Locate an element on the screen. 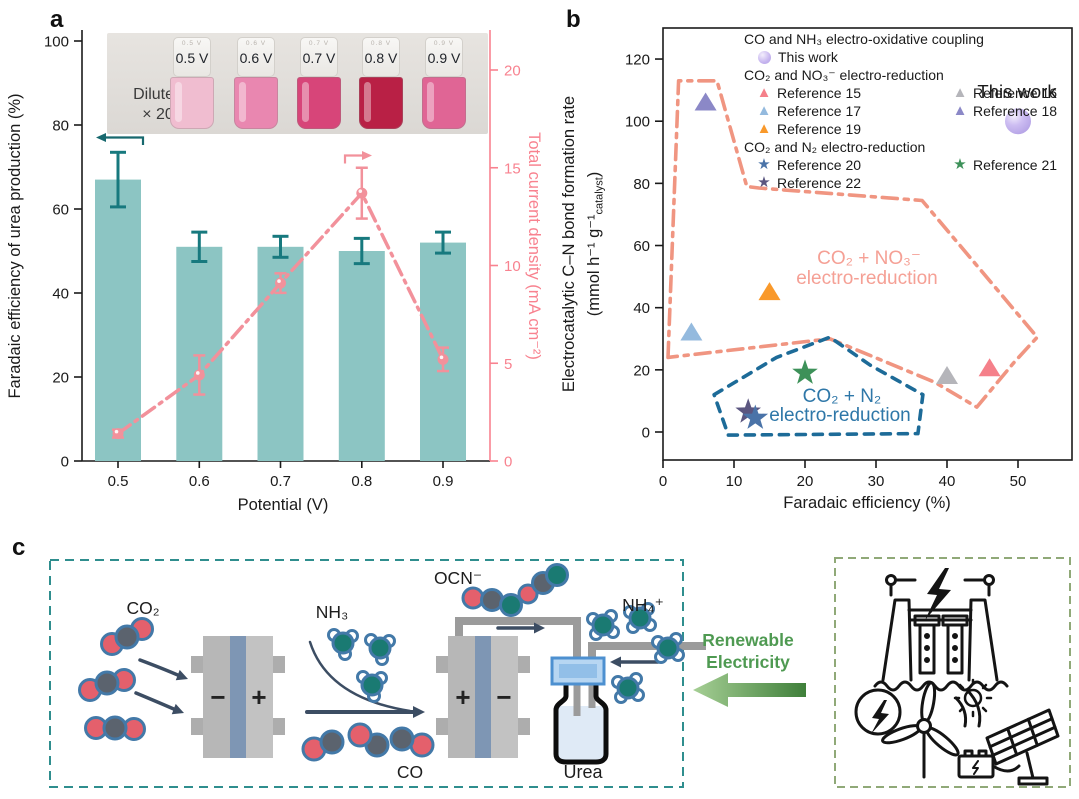 The height and width of the screenshot is (799, 1079). b-xtick: 50 is located at coordinates (1018, 481).